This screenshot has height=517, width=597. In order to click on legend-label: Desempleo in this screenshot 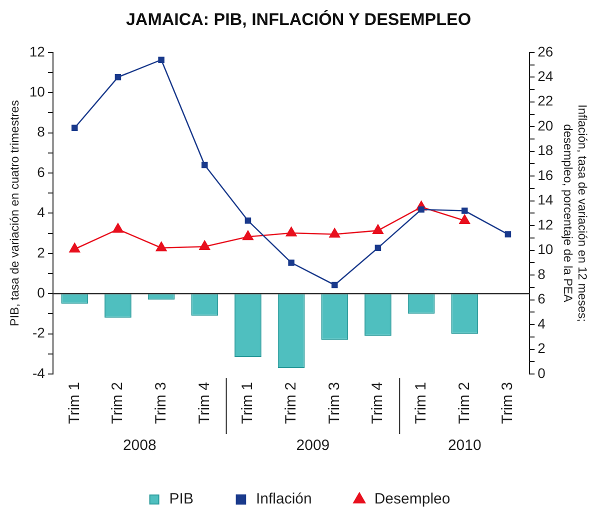, I will do `click(412, 499)`.